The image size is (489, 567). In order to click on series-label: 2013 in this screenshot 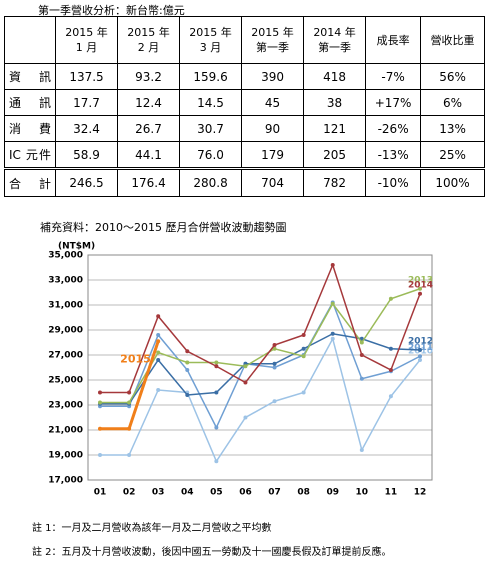, I will do `click(420, 280)`.